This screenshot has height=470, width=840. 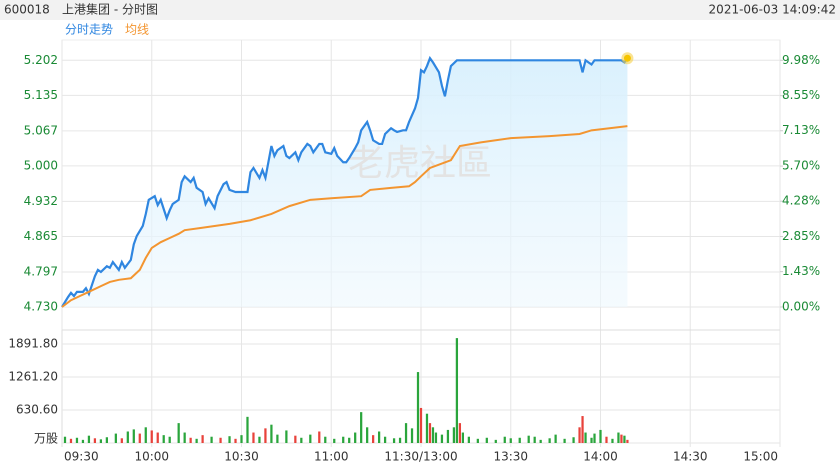 I want to click on y-tick-label: 4.730, so click(x=41, y=307).